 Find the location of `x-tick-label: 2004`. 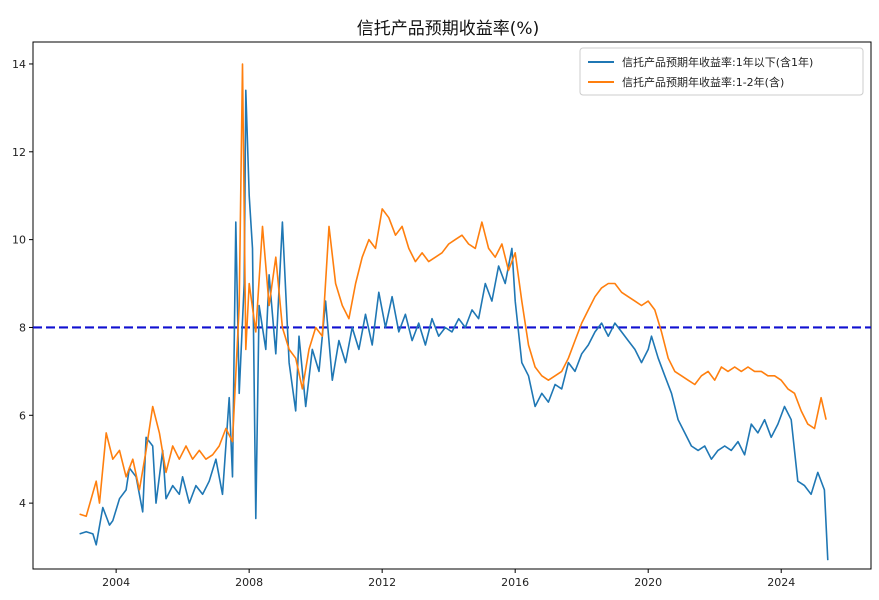

x-tick-label: 2004 is located at coordinates (116, 582).